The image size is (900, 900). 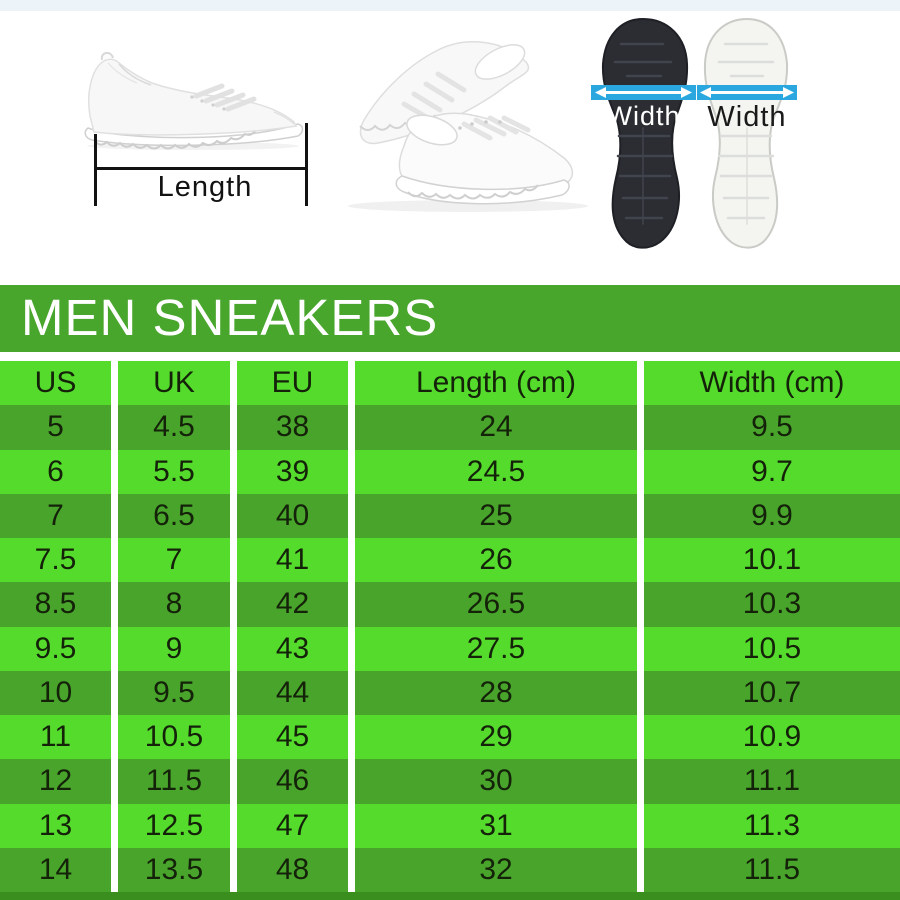 I want to click on table-cell: 24, so click(x=496, y=427).